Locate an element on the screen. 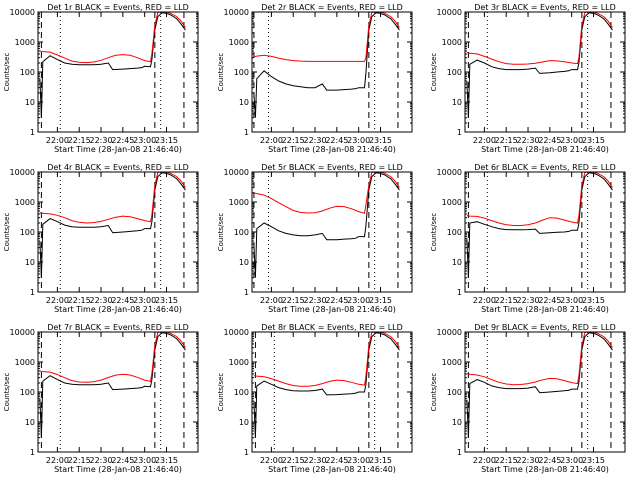  chart-title: Det 4r BLACK = Events, RED = LLD is located at coordinates (118, 167).